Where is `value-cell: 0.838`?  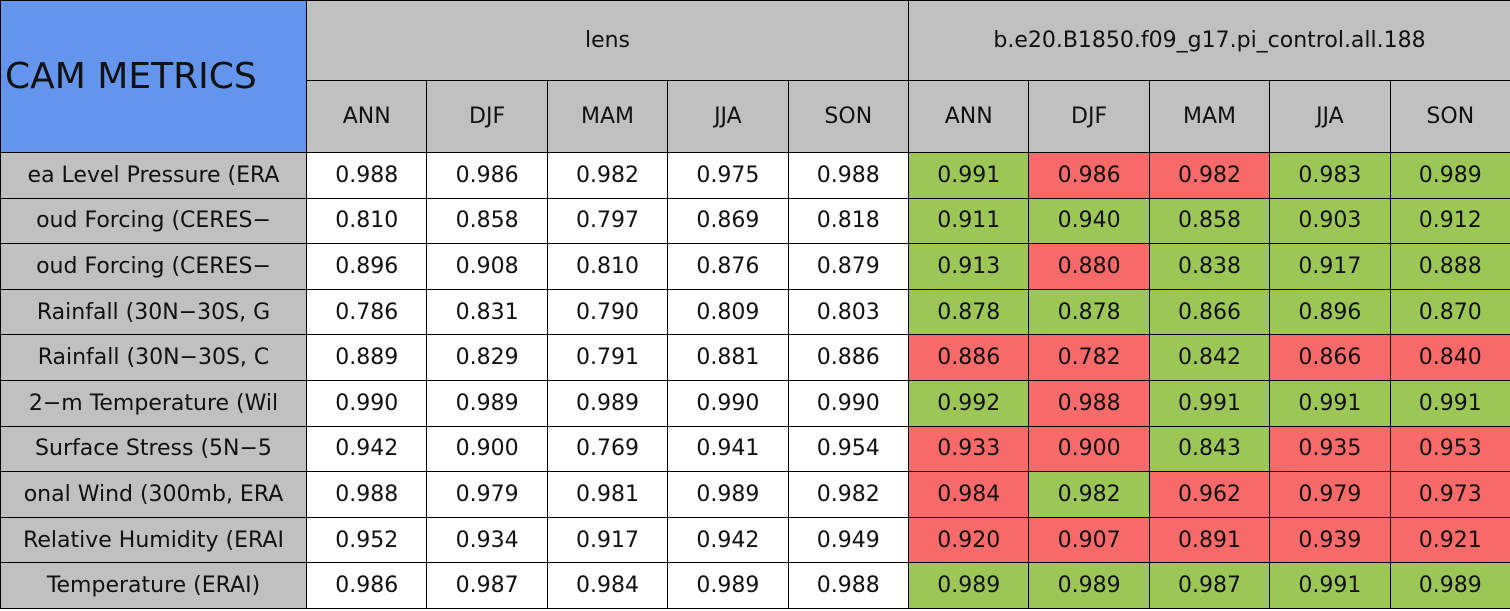 value-cell: 0.838 is located at coordinates (1209, 266).